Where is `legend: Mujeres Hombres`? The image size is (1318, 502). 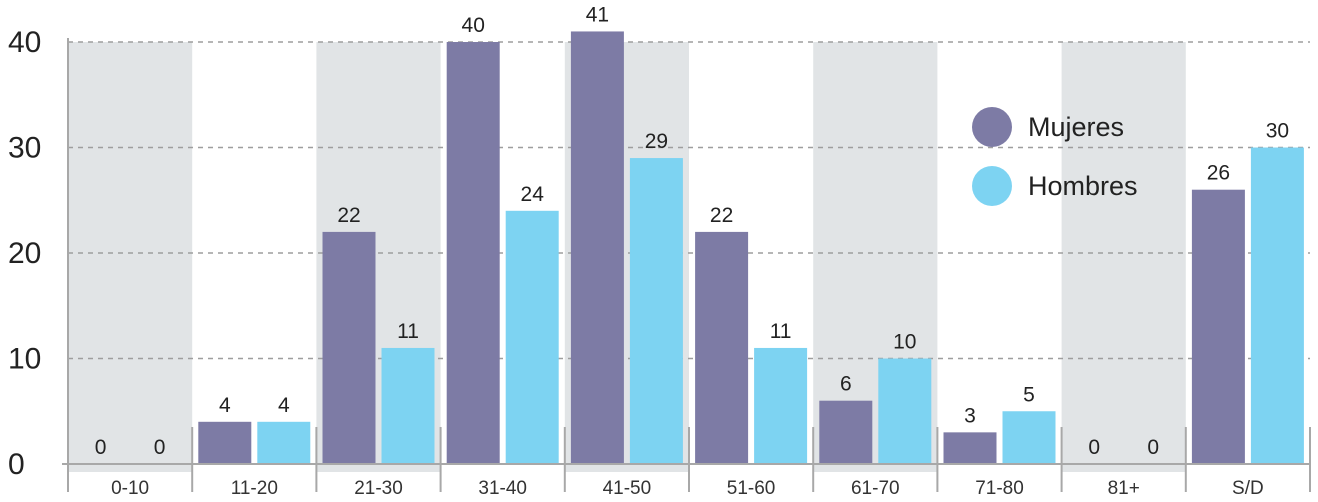
legend: Mujeres Hombres is located at coordinates (1055, 156).